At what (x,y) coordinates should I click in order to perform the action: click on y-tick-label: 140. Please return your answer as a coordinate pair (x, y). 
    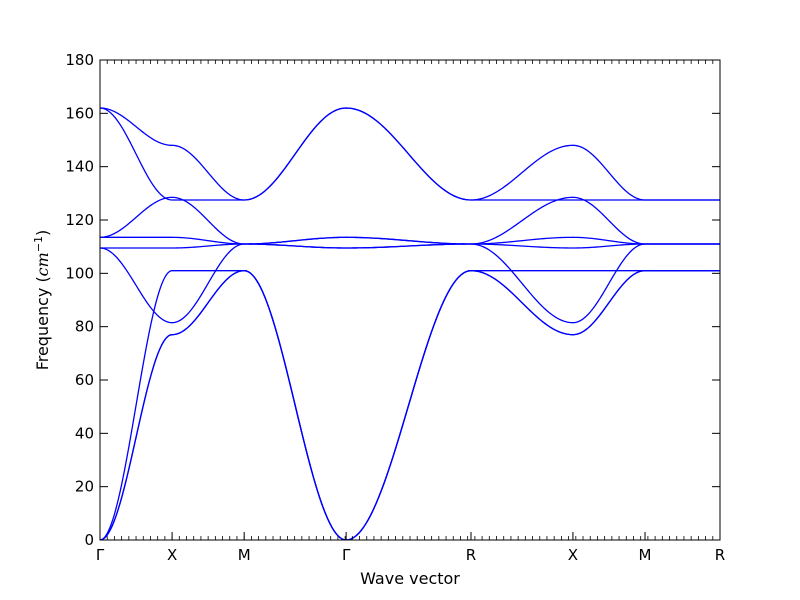
    Looking at the image, I should click on (79, 167).